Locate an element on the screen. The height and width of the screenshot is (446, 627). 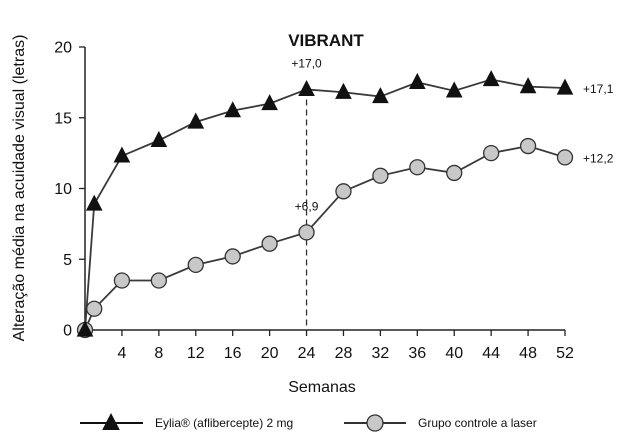
x-tick-label: 48 is located at coordinates (528, 353).